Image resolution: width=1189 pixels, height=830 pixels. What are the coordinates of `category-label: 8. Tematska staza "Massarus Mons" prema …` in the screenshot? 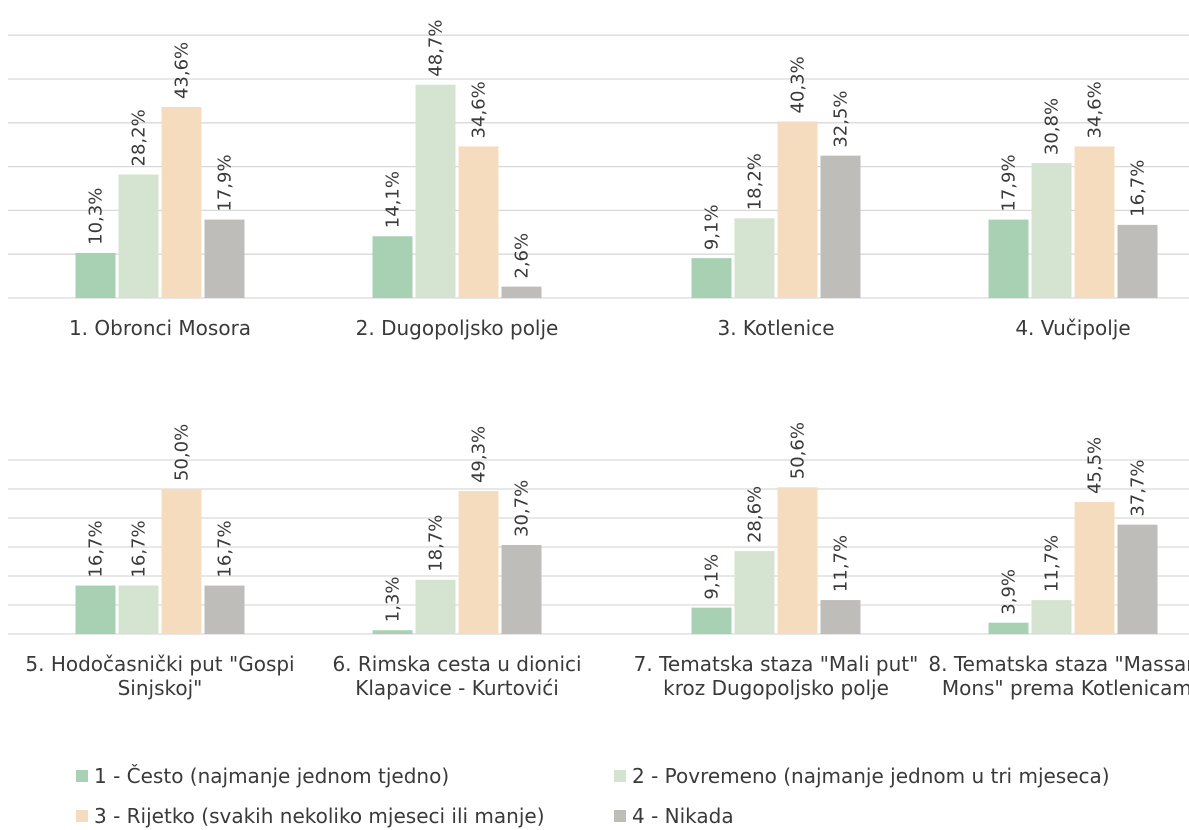 It's located at (1058, 676).